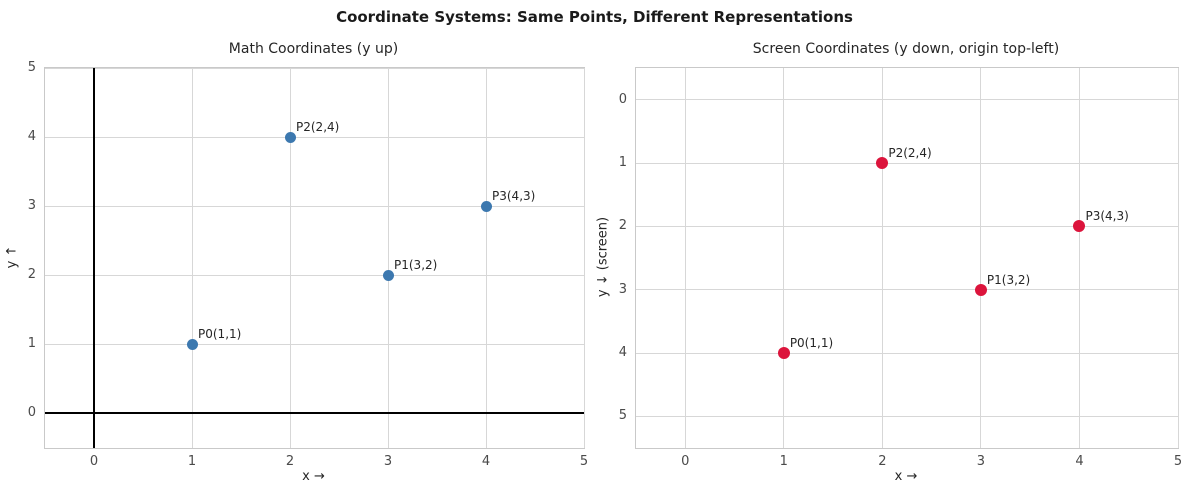 The height and width of the screenshot is (495, 1189). What do you see at coordinates (906, 476) in the screenshot?
I see `screen-x-axis-label: x →` at bounding box center [906, 476].